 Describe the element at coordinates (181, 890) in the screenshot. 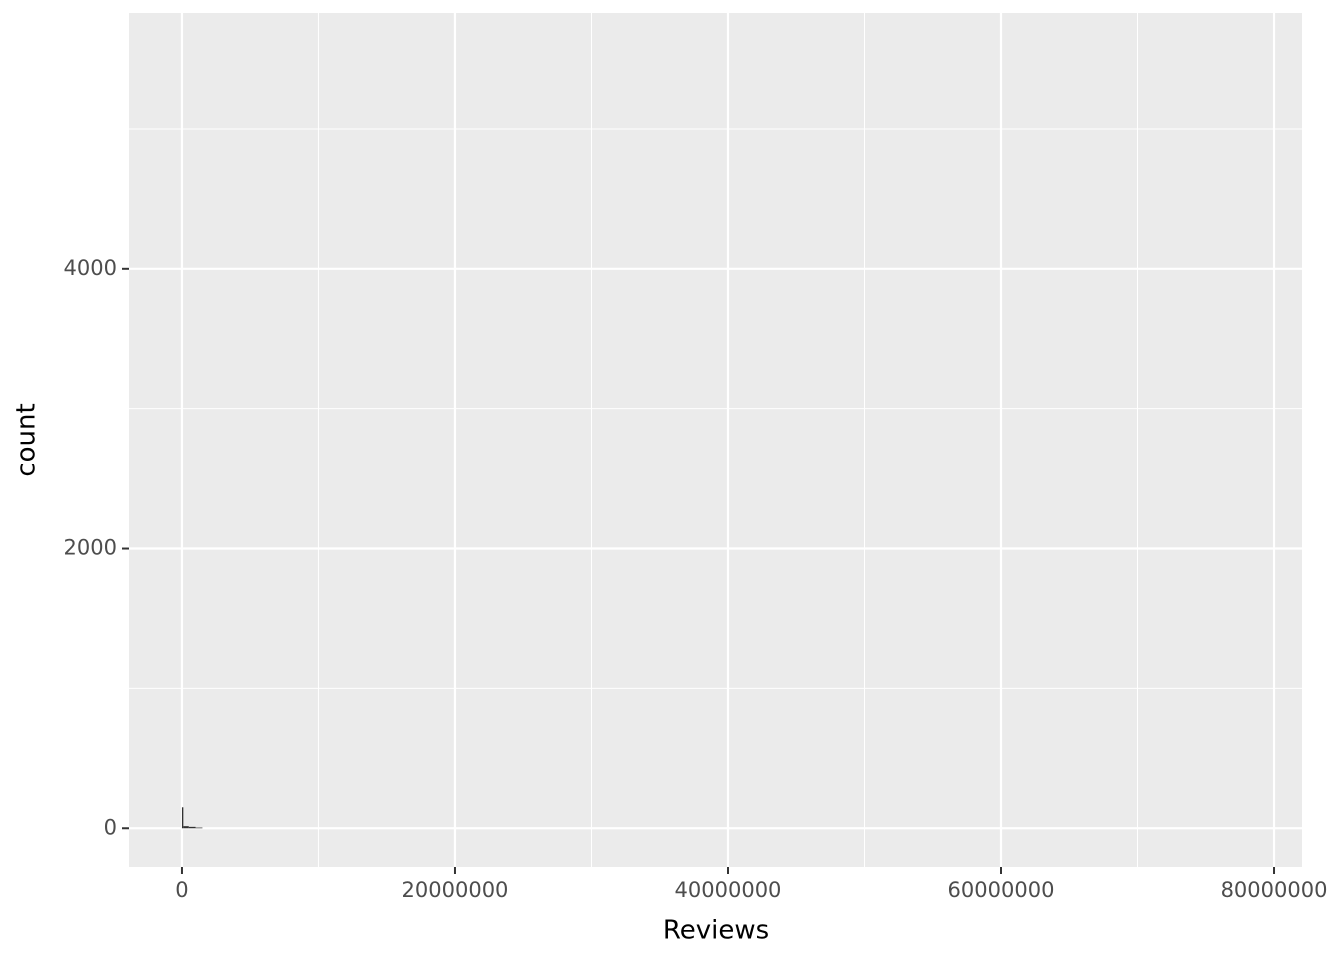

I see `x-tick-label: 0` at that location.